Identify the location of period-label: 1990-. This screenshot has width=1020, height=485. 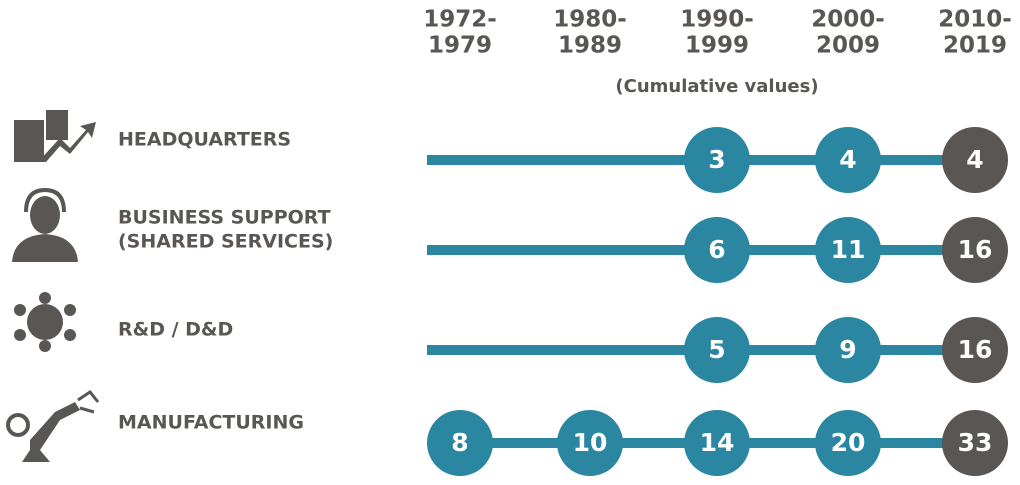
(717, 20).